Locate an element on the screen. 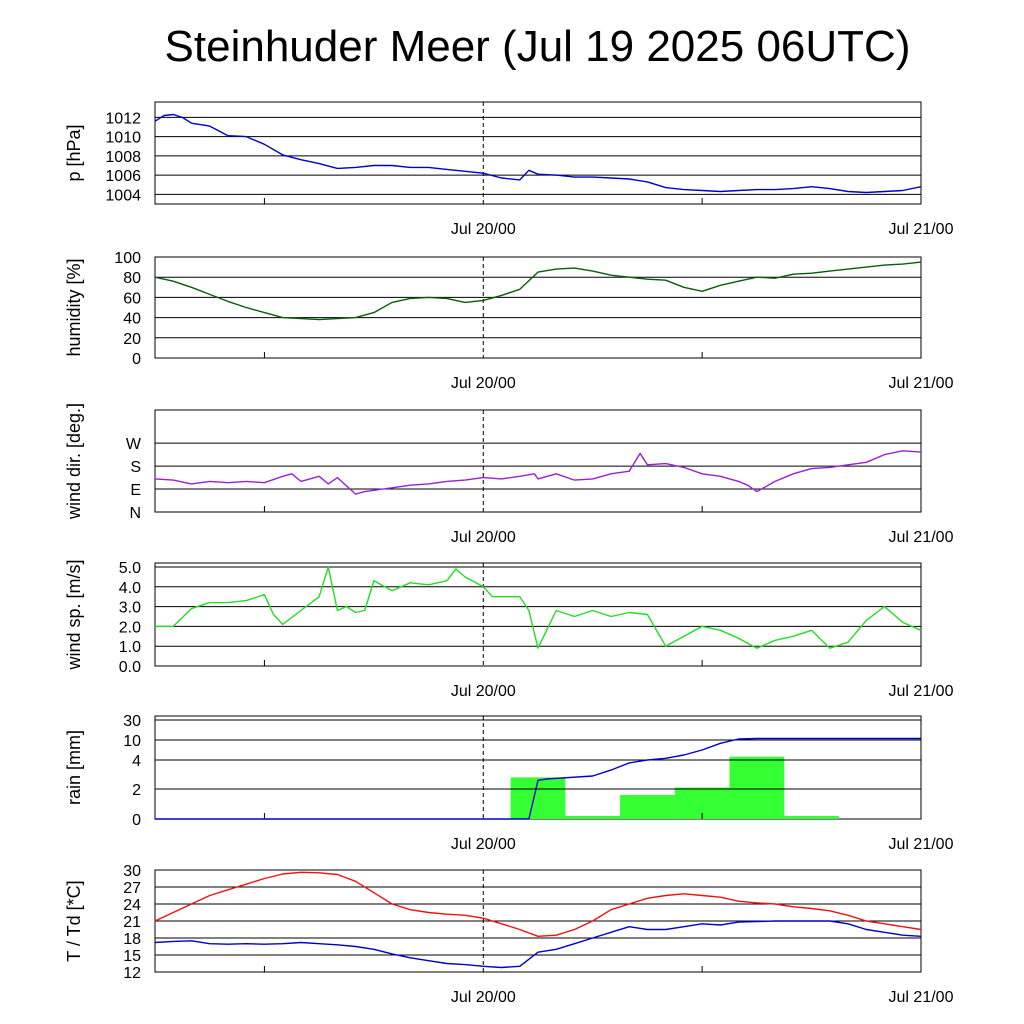  y-tick-label: 1006 is located at coordinates (123, 176).